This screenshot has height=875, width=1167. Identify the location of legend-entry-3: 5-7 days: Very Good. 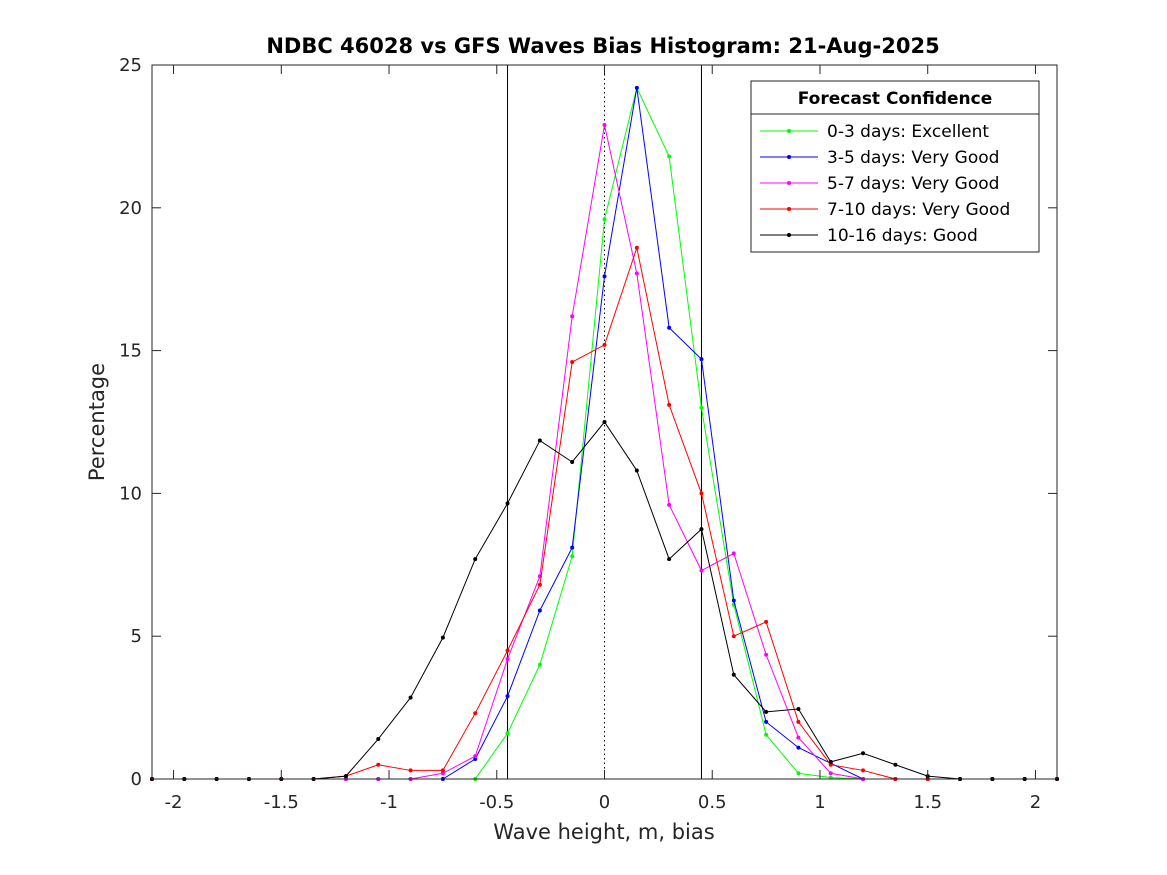
(879, 184).